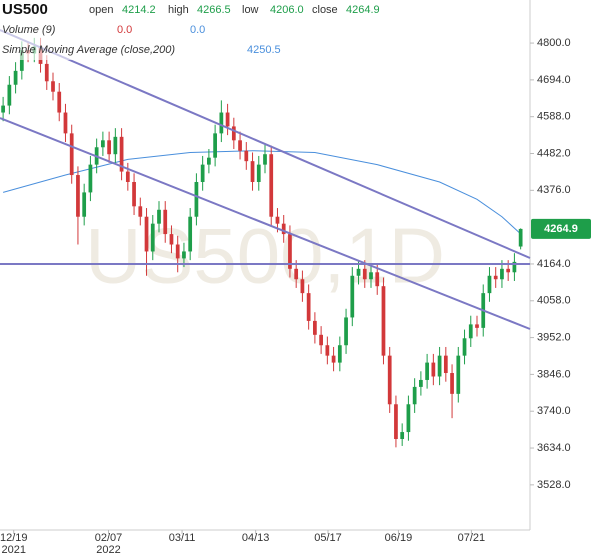  I want to click on symbol: US500, so click(25, 9).